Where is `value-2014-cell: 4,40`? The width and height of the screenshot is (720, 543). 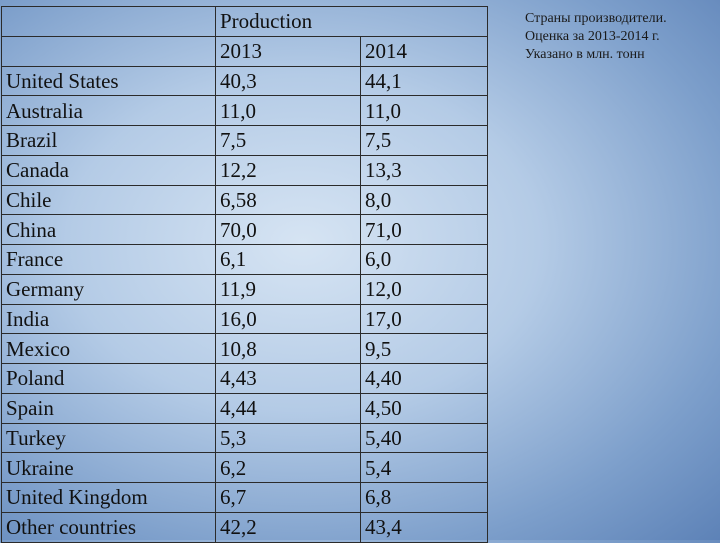
value-2014-cell: 4,40 is located at coordinates (424, 378).